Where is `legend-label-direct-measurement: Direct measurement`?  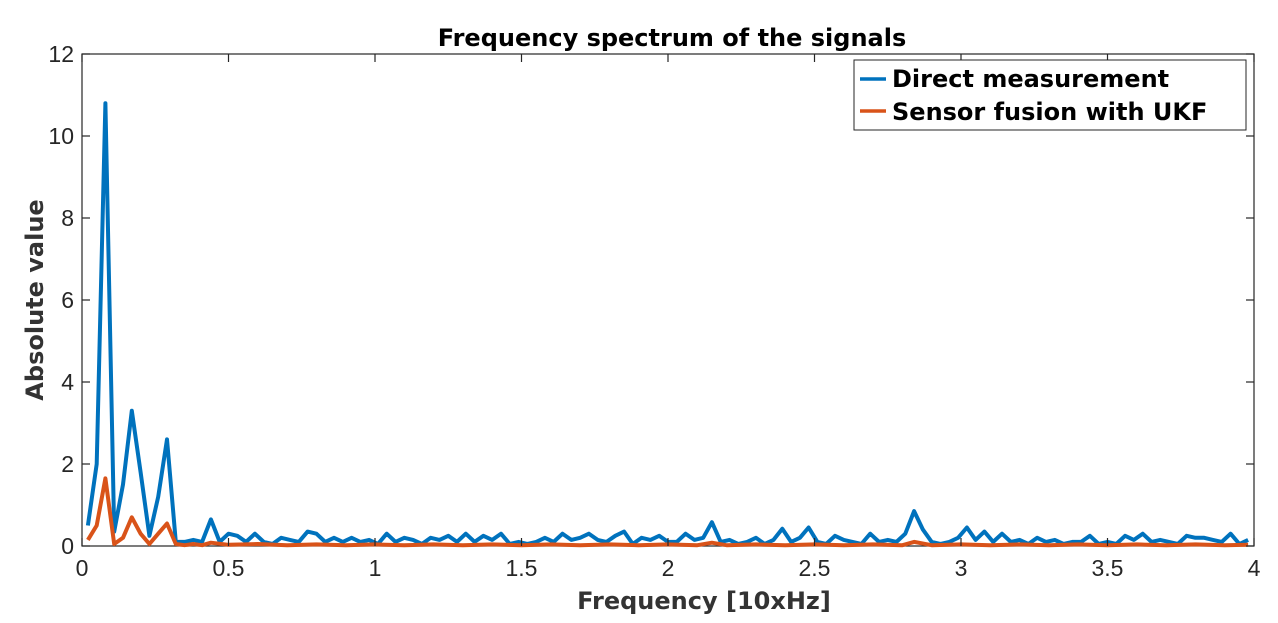
legend-label-direct-measurement: Direct measurement is located at coordinates (1030, 79).